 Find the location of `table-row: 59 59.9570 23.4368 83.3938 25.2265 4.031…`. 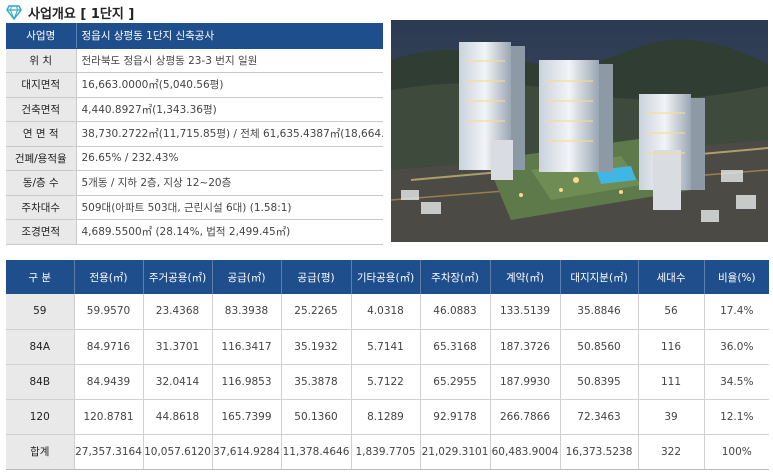

table-row: 59 59.9570 23.4368 83.3938 25.2265 4.031… is located at coordinates (387, 312).